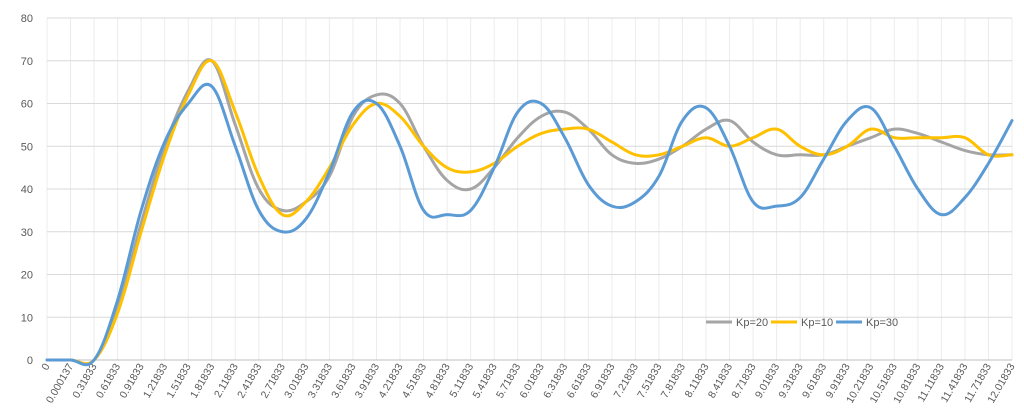  Describe the element at coordinates (27, 62) in the screenshot. I see `y-tick-label: 70` at that location.